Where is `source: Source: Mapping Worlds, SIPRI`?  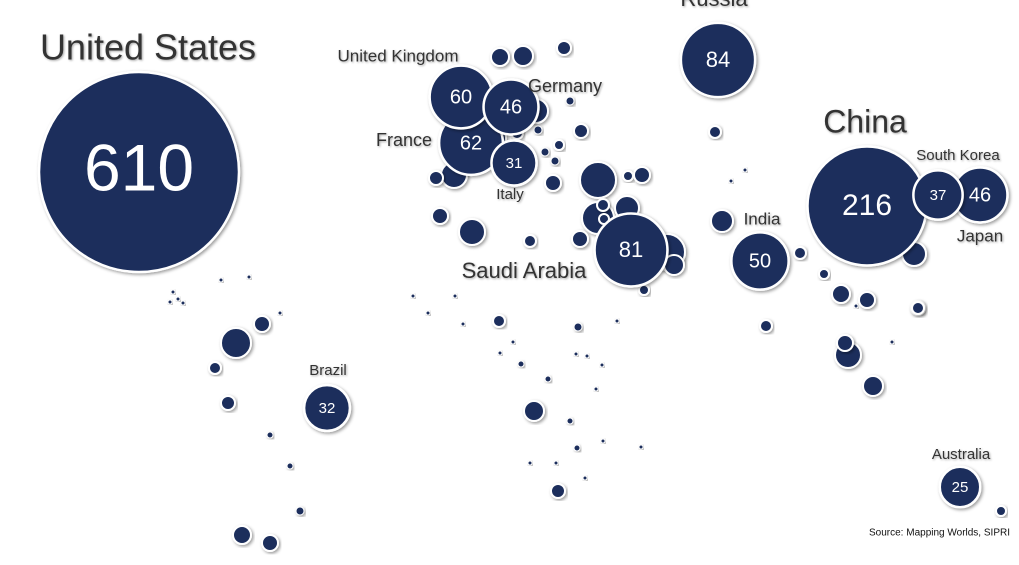 source: Source: Mapping Worlds, SIPRI is located at coordinates (939, 533).